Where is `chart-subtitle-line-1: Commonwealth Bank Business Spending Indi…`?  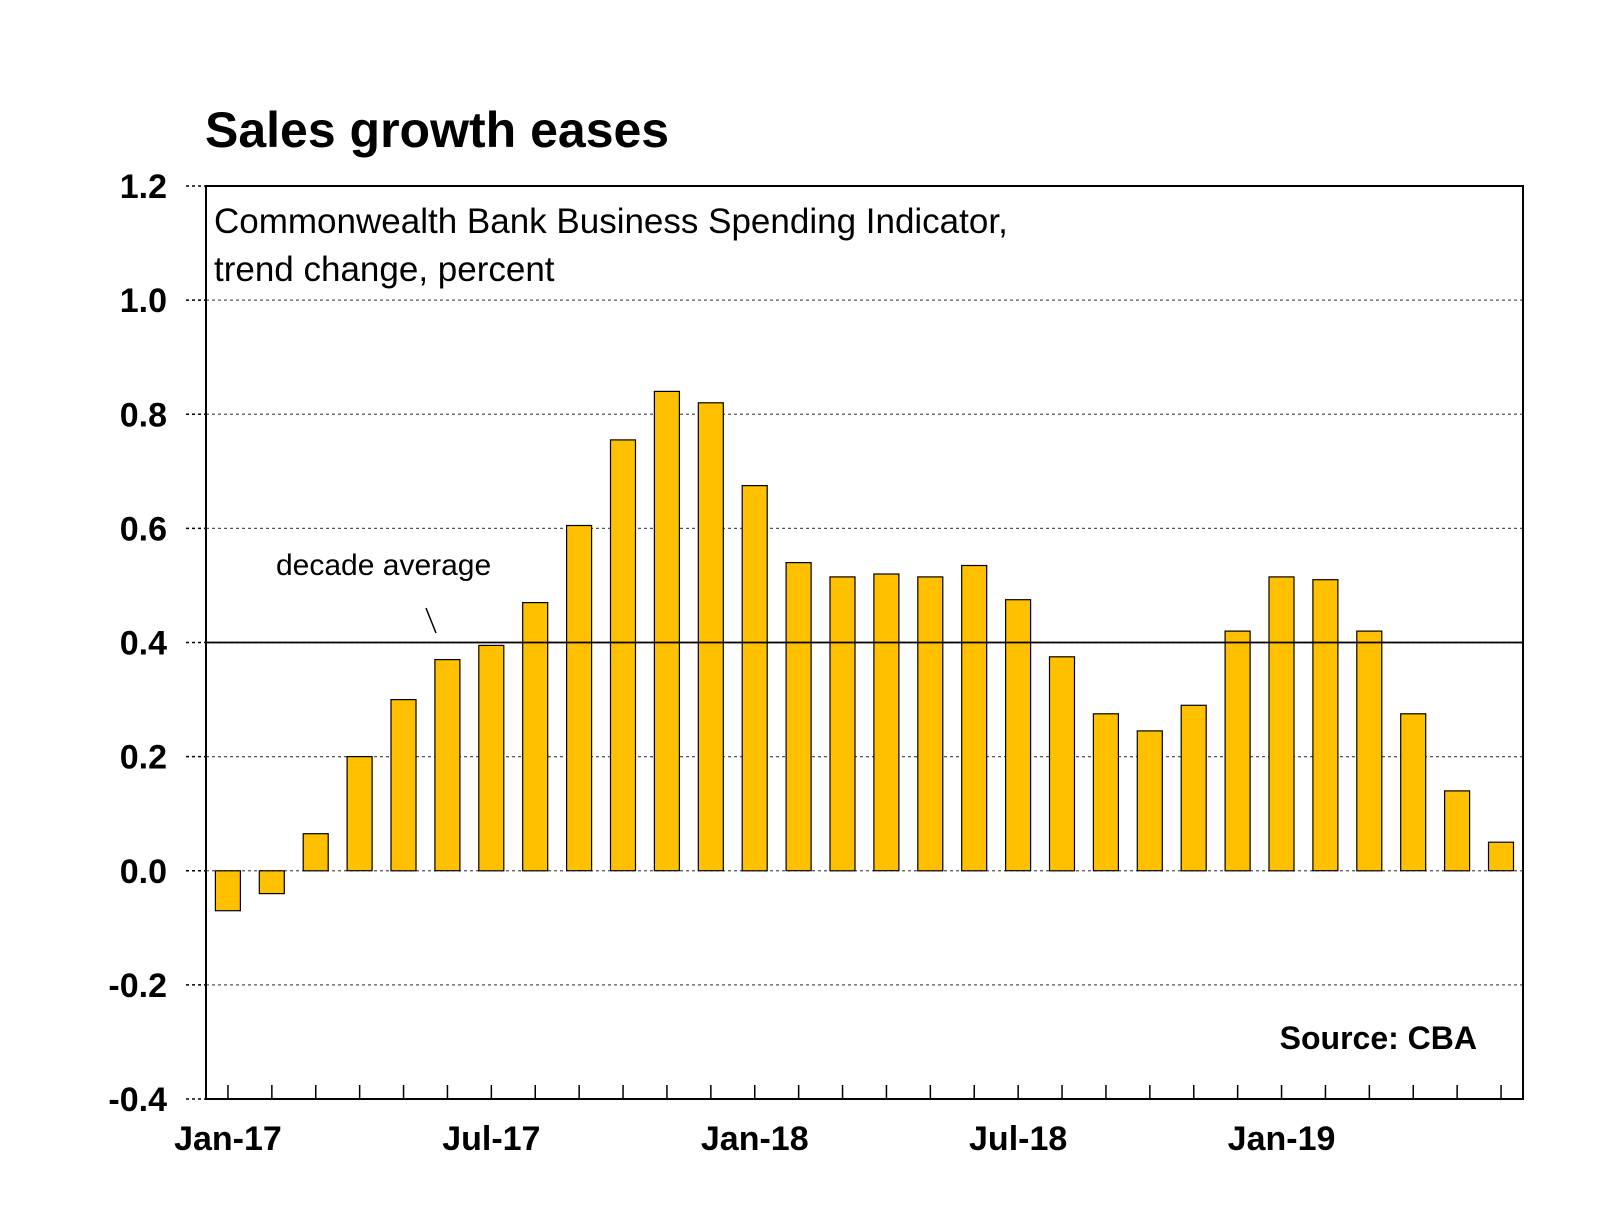 chart-subtitle-line-1: Commonwealth Bank Business Spending Indi… is located at coordinates (611, 221).